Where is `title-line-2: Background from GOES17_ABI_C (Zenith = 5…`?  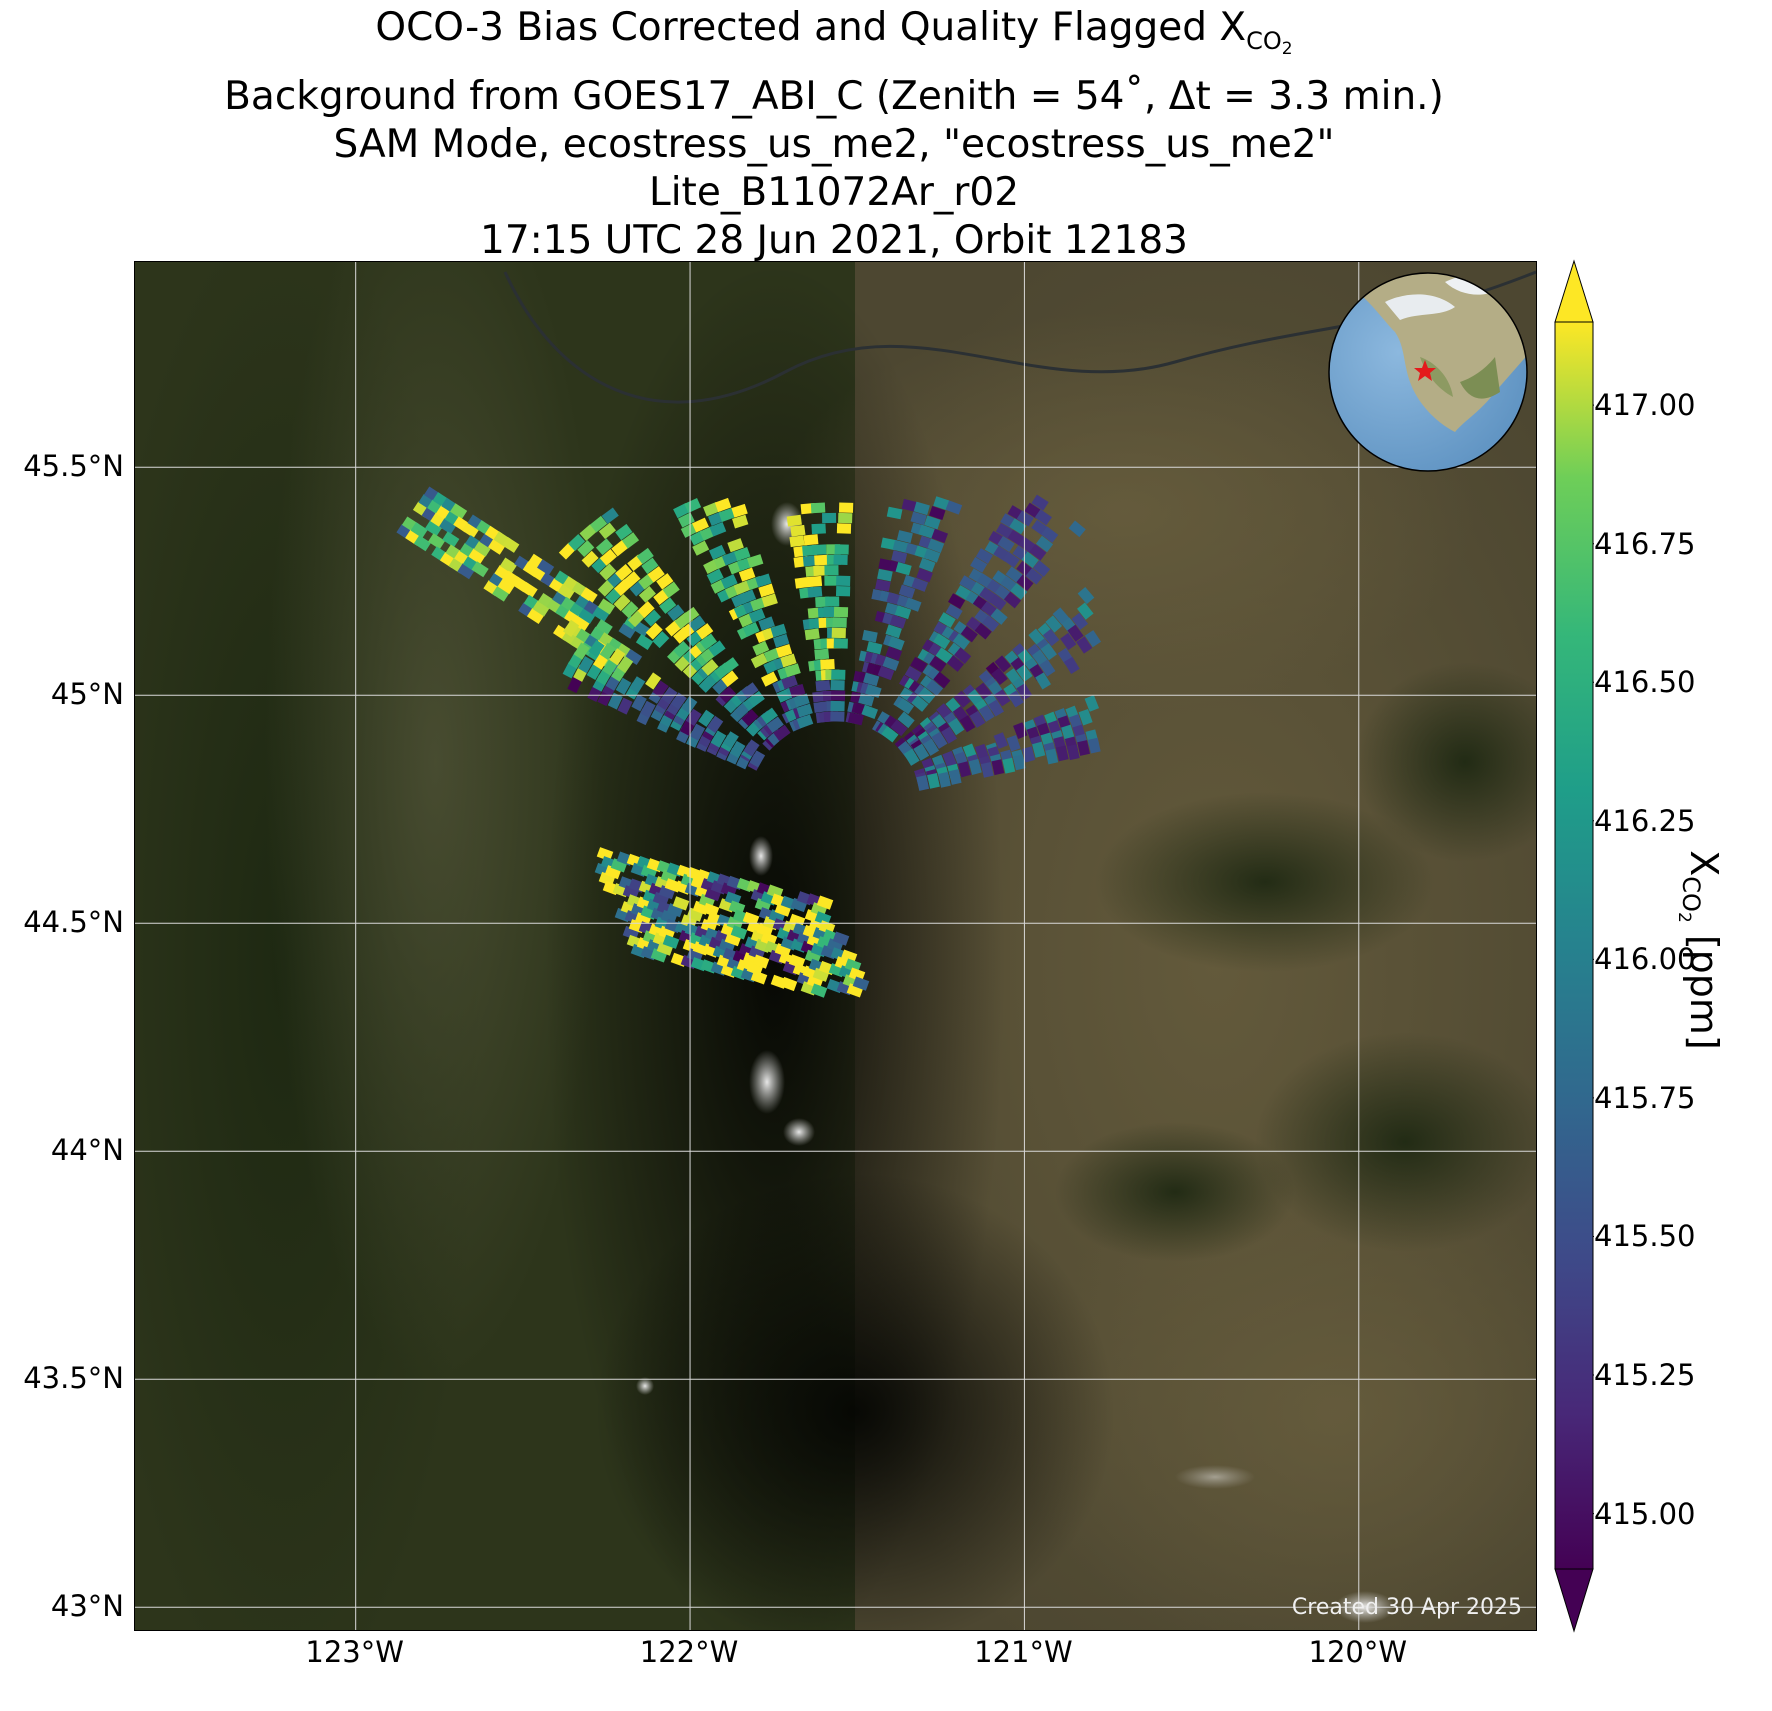
title-line-2: Background from GOES17_ABI_C (Zenith = 5… is located at coordinates (834, 96).